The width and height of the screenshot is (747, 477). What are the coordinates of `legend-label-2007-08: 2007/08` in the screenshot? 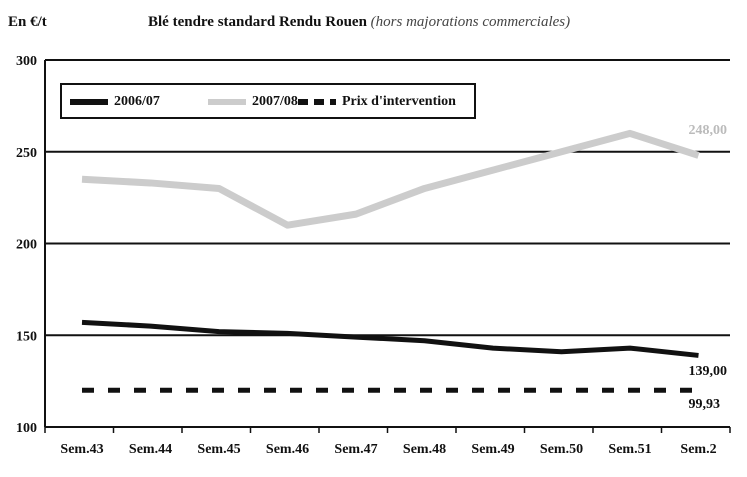 It's located at (275, 101).